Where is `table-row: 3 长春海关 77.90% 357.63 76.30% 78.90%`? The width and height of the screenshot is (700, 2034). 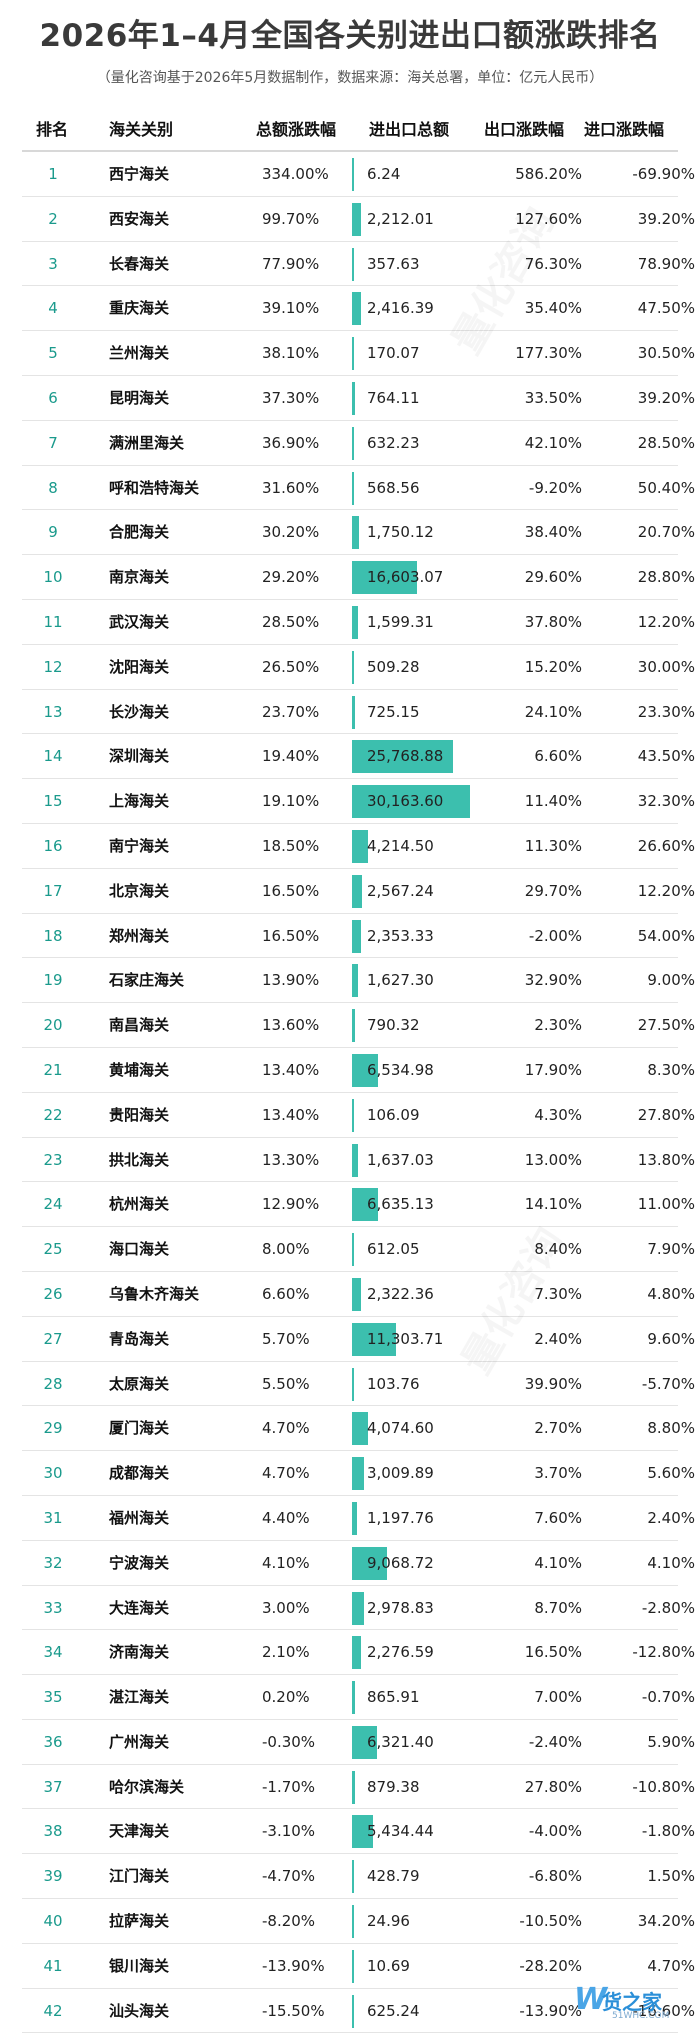
table-row: 3 长春海关 77.90% 357.63 76.30% 78.90% is located at coordinates (358, 264).